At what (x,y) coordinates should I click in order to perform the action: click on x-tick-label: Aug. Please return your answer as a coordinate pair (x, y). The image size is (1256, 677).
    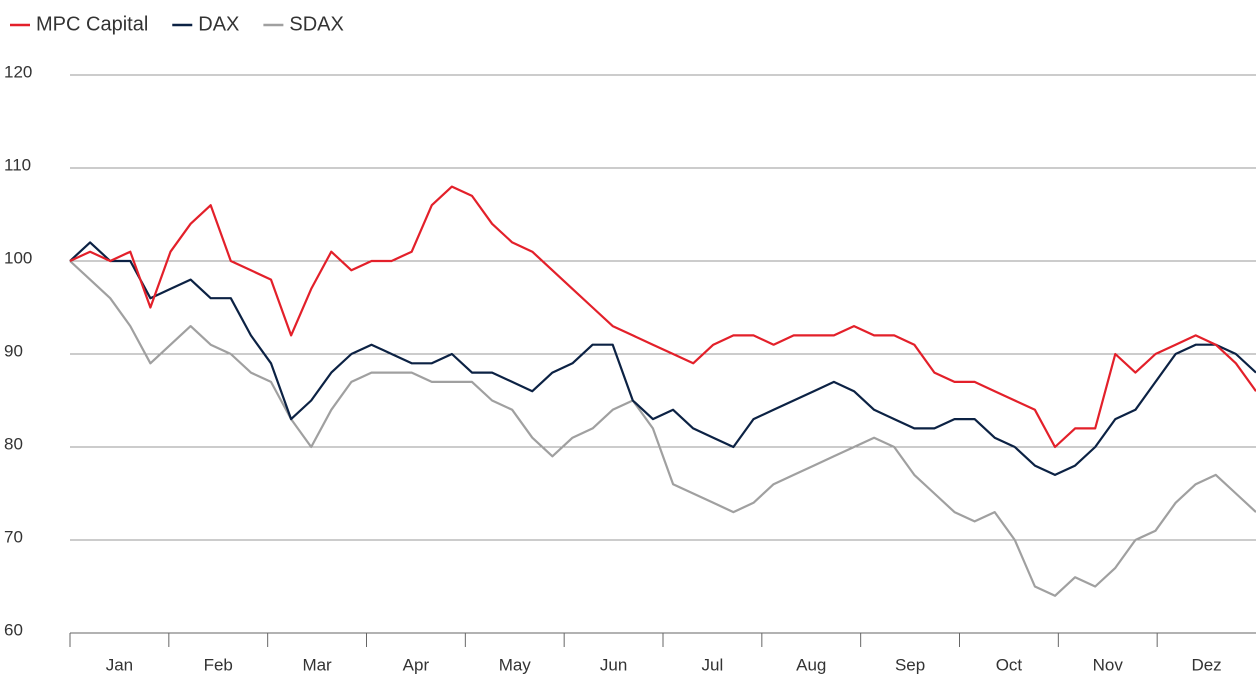
    Looking at the image, I should click on (811, 664).